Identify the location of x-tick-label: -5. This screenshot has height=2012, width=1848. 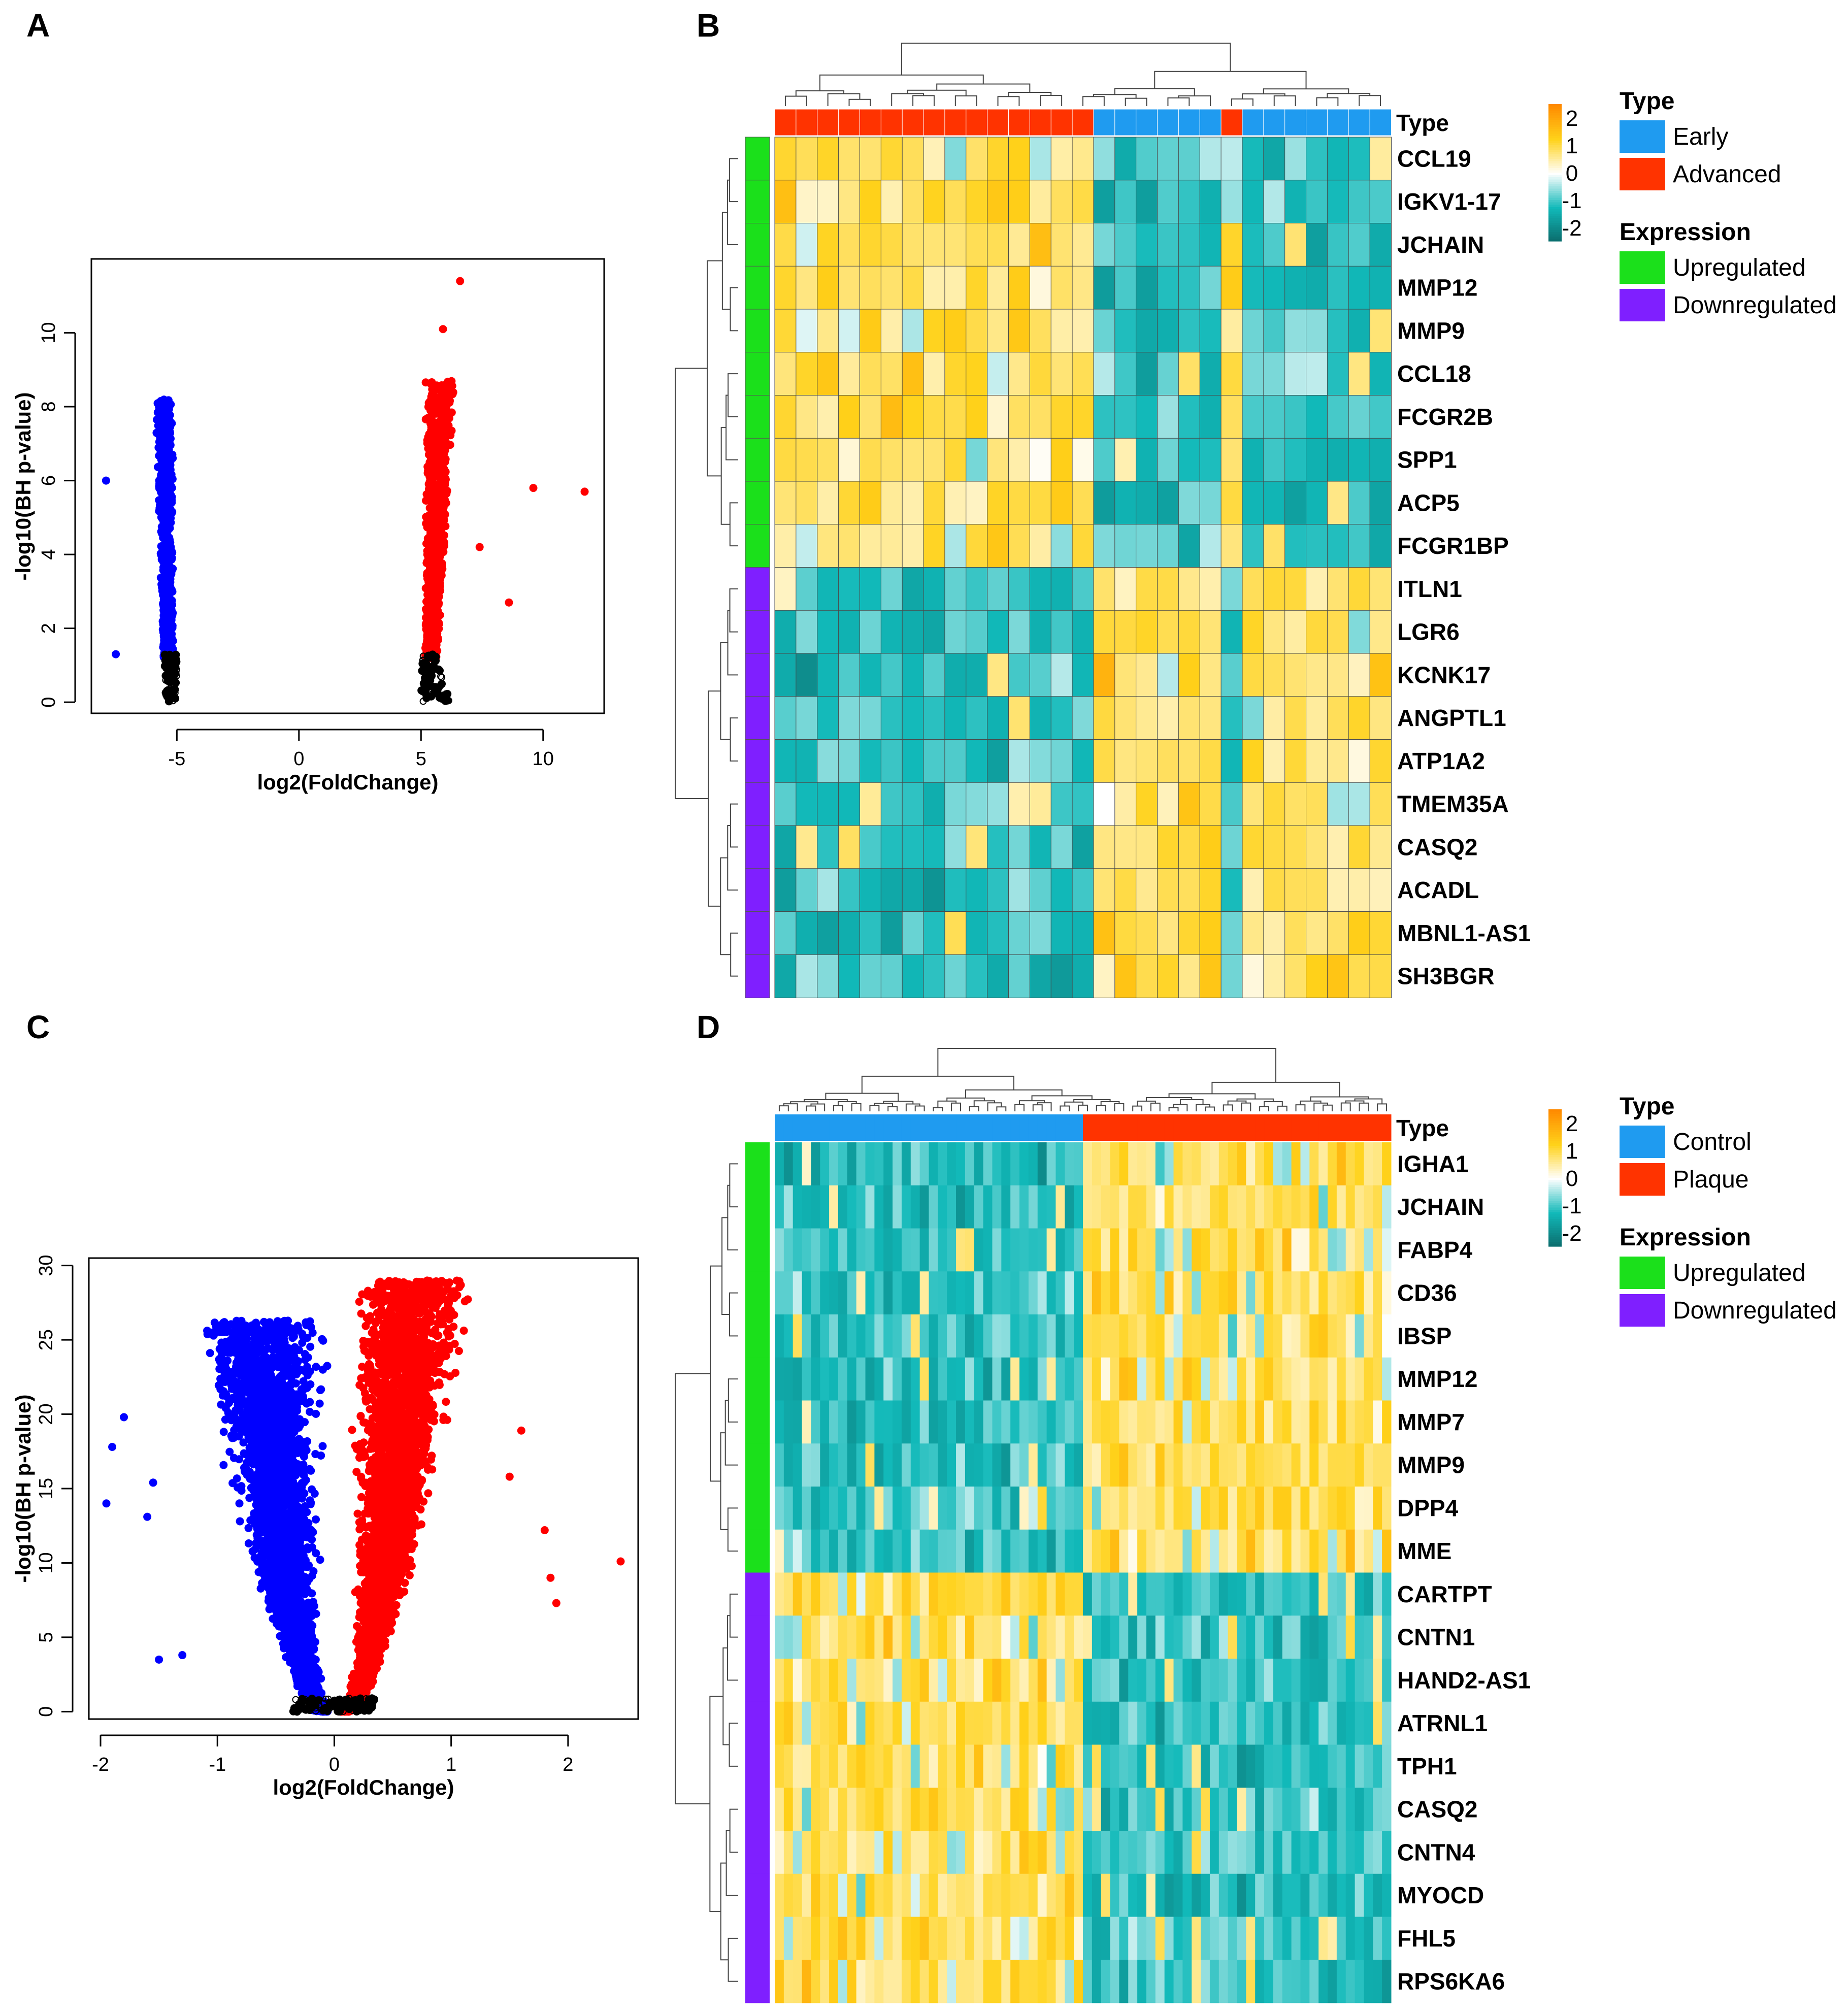
(176, 759).